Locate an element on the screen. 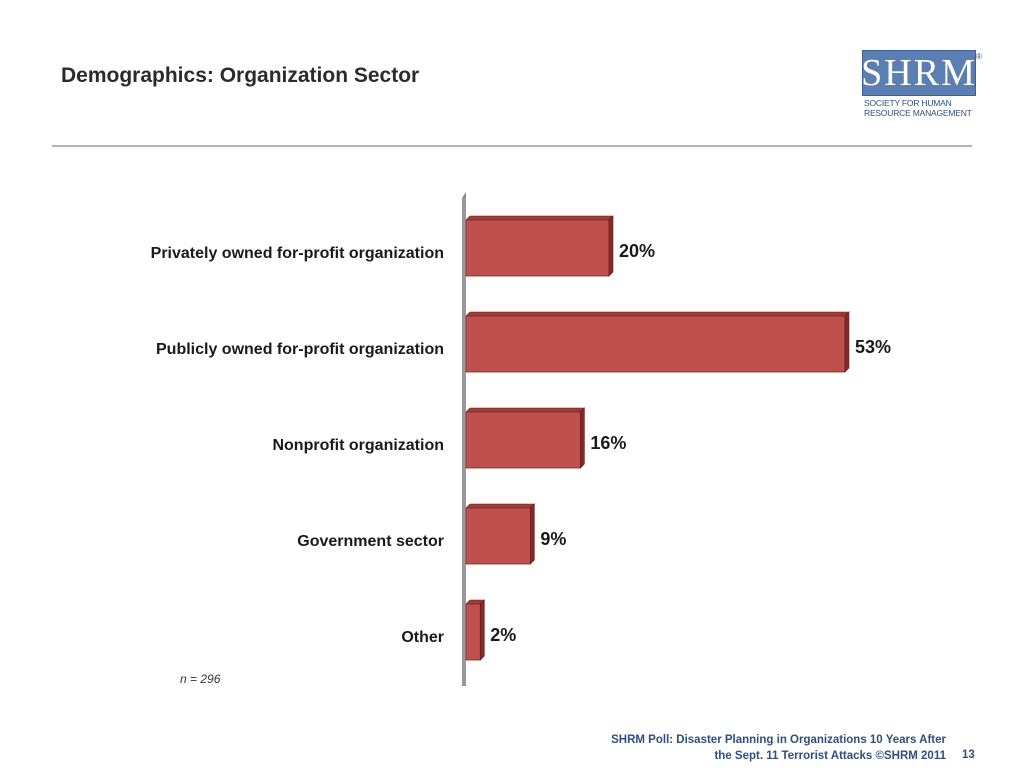 This screenshot has width=1024, height=768. logo-subtitle-line1: SOCIETY FOR HUMAN is located at coordinates (908, 103).